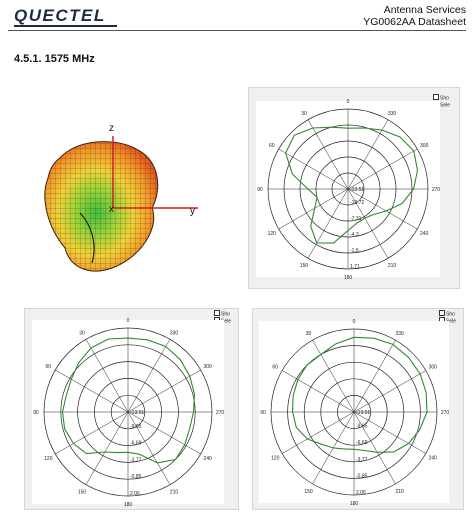 The width and height of the screenshot is (474, 518). I want to click on company-logo: QUECTEL, so click(60, 15).